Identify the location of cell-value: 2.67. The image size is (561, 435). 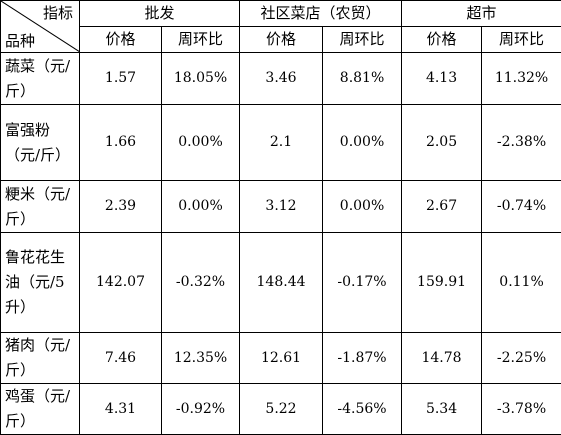
(442, 207).